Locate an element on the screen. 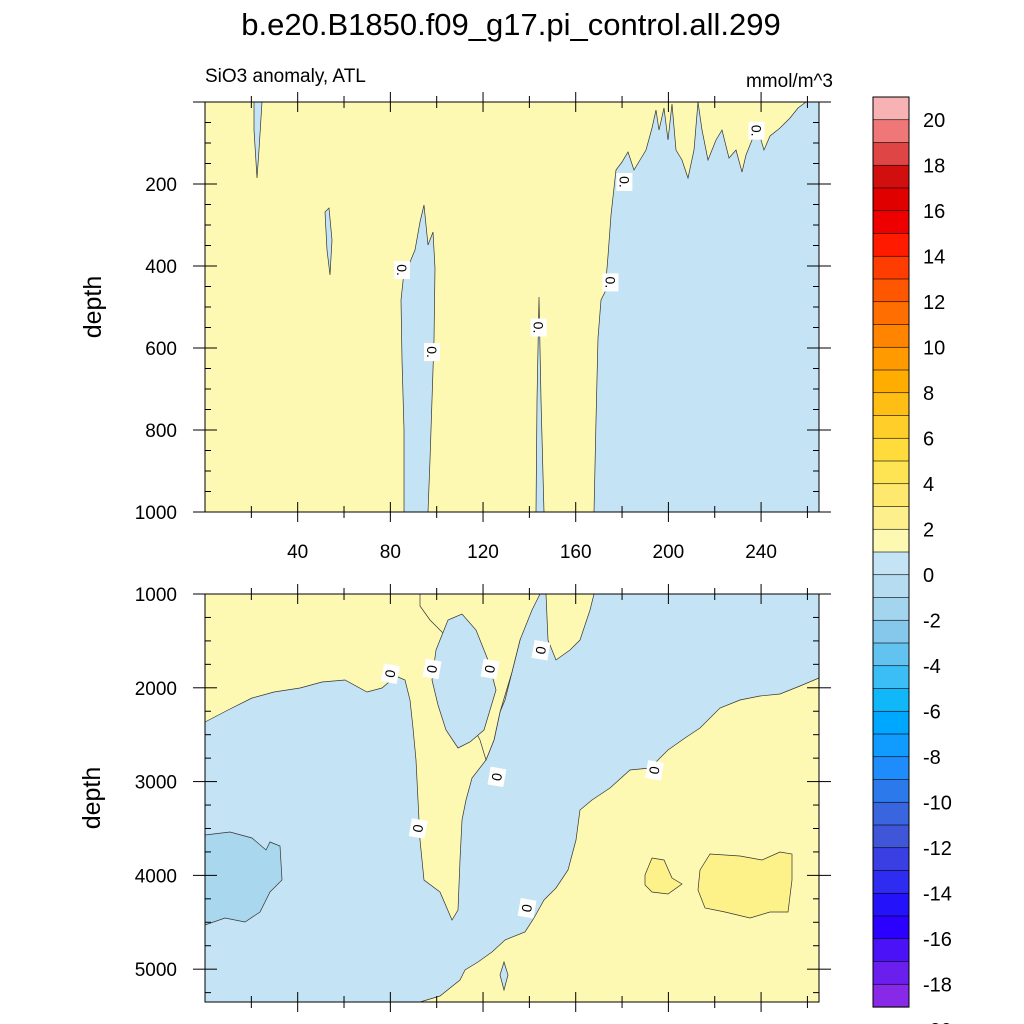 The image size is (1024, 1024). colorbar-label: -6 is located at coordinates (932, 712).